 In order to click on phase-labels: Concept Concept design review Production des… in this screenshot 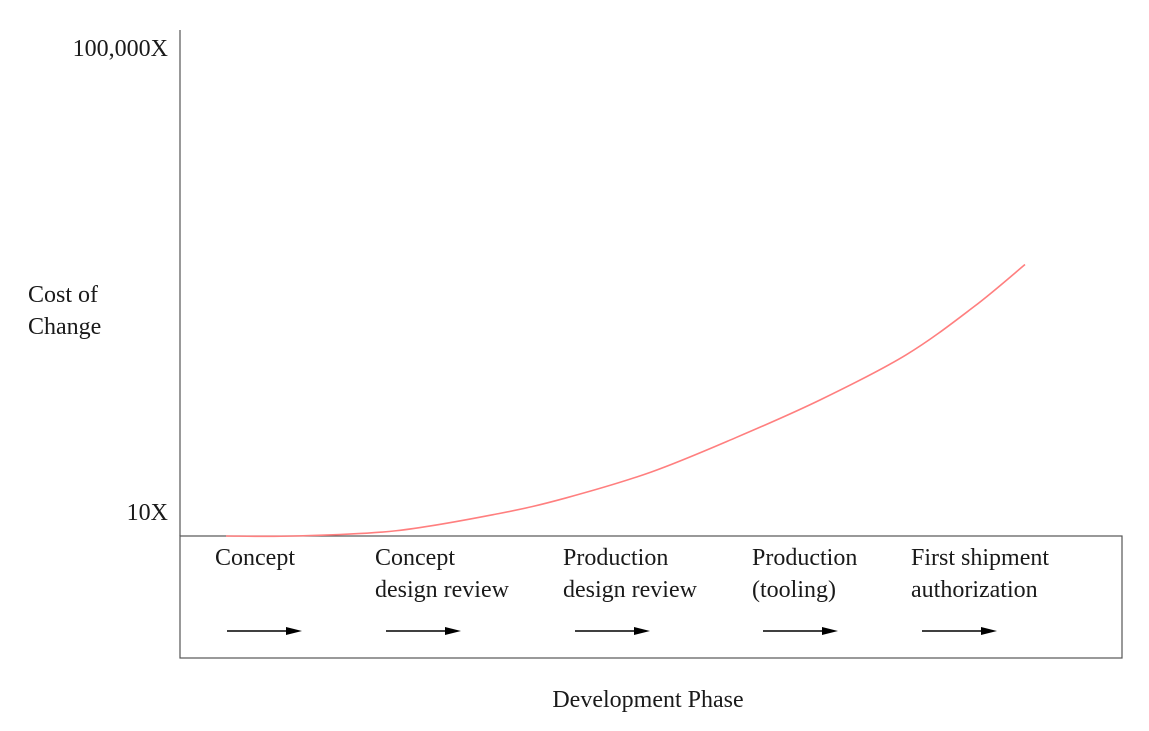, I will do `click(632, 574)`.